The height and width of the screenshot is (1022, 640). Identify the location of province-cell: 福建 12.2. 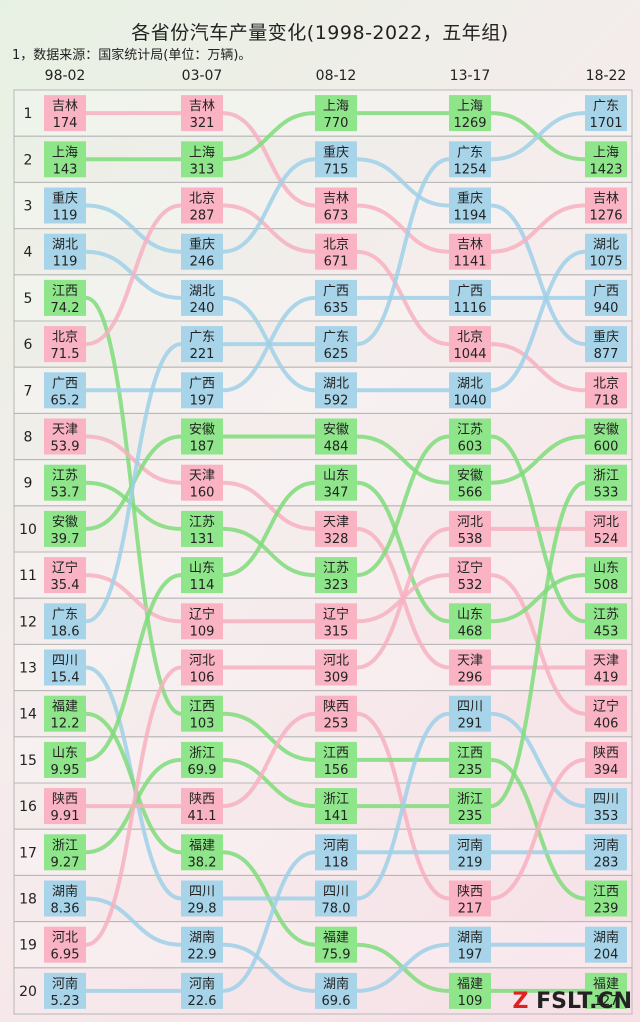
(65, 713).